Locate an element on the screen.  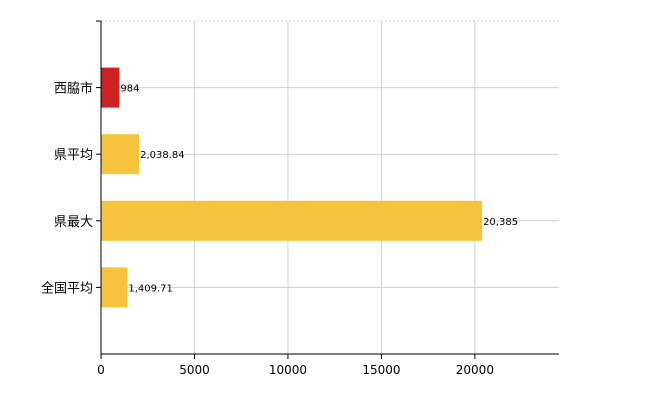
category-label: 西脇市 is located at coordinates (73, 89).